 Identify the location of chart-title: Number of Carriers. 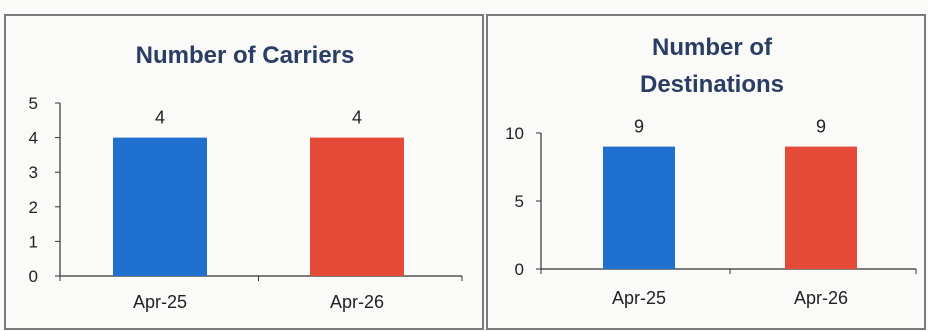
(245, 55).